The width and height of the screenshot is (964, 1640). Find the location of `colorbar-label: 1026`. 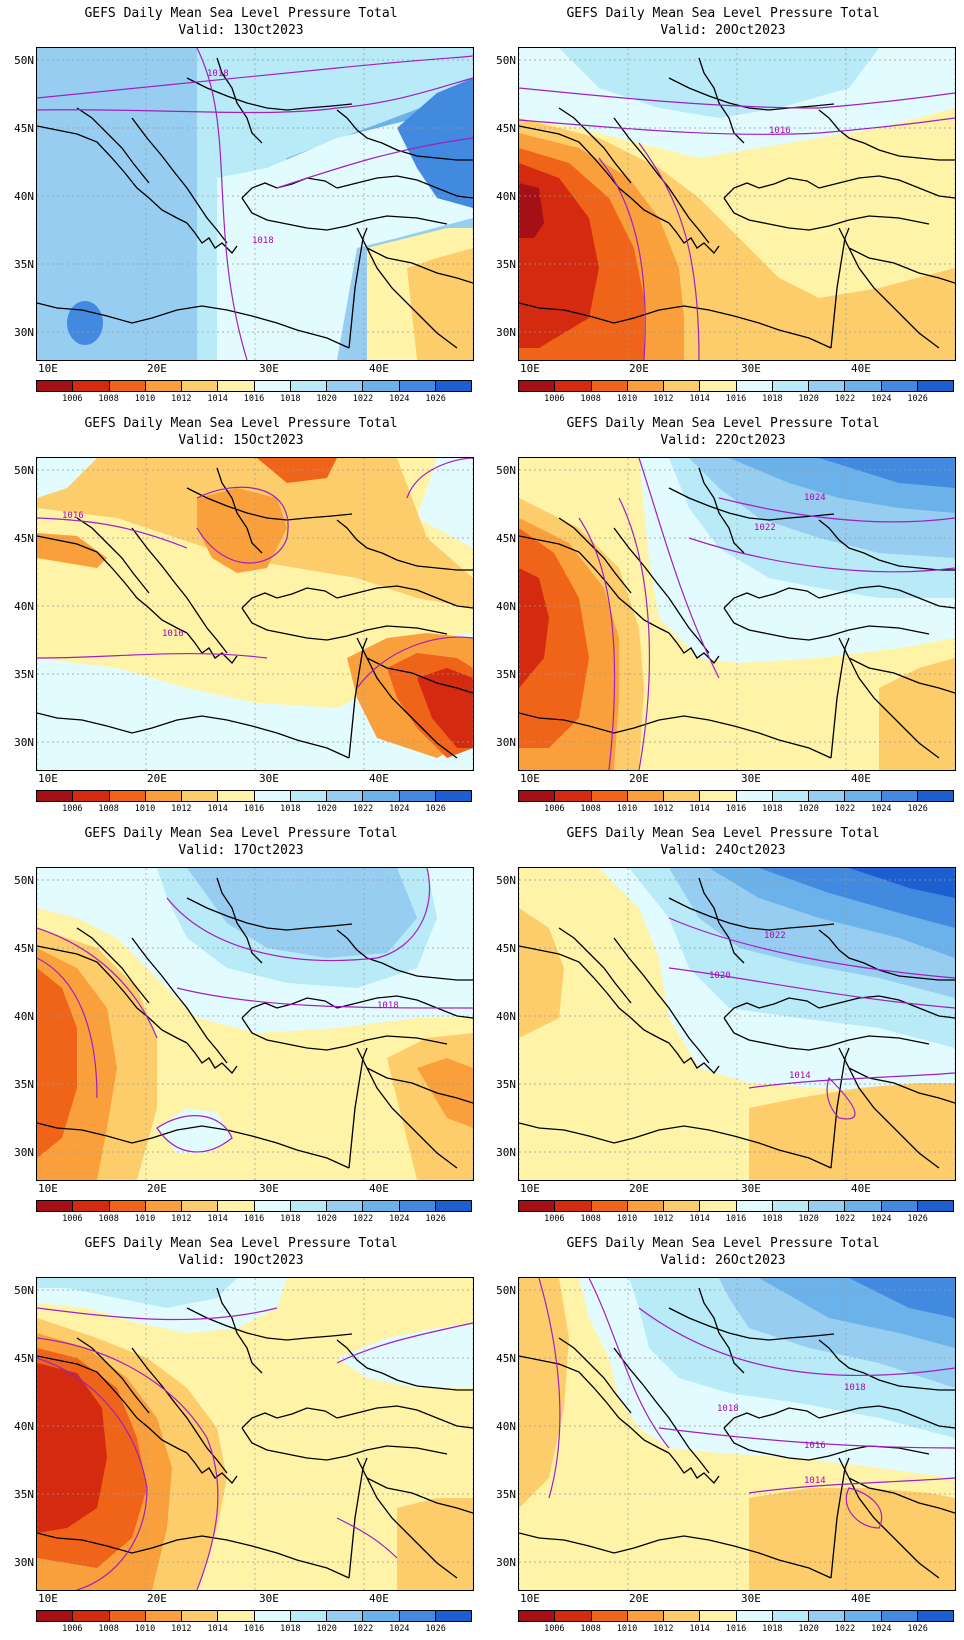

colorbar-label: 1026 is located at coordinates (917, 1629).